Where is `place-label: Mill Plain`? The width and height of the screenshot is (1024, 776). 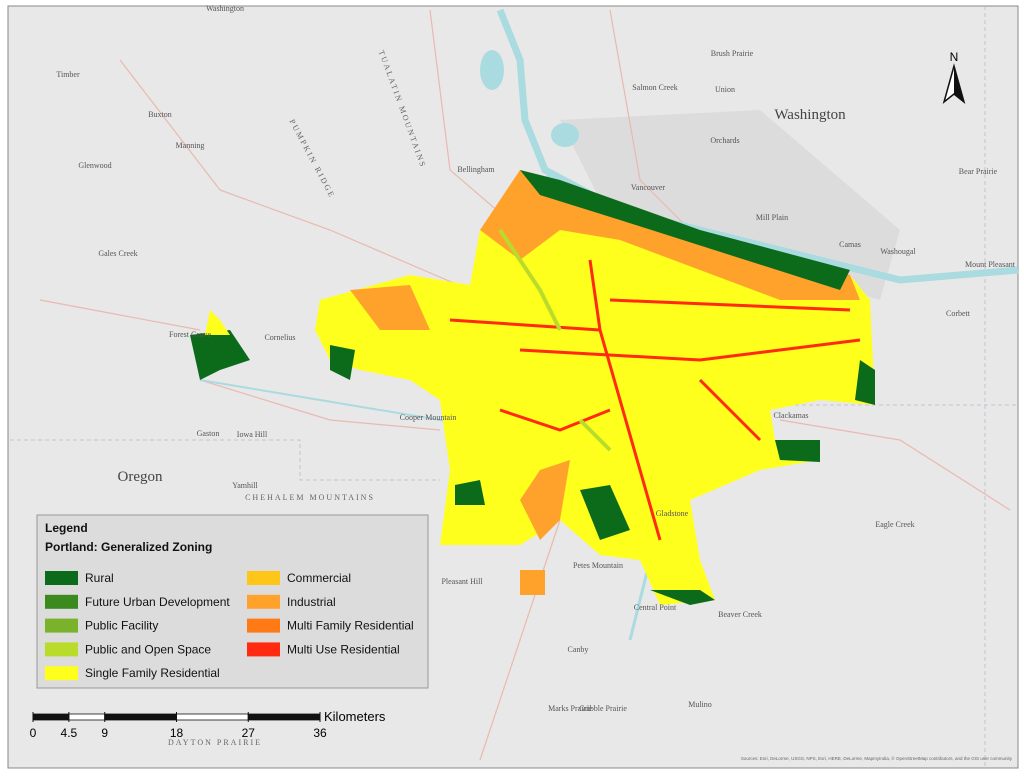 place-label: Mill Plain is located at coordinates (772, 217).